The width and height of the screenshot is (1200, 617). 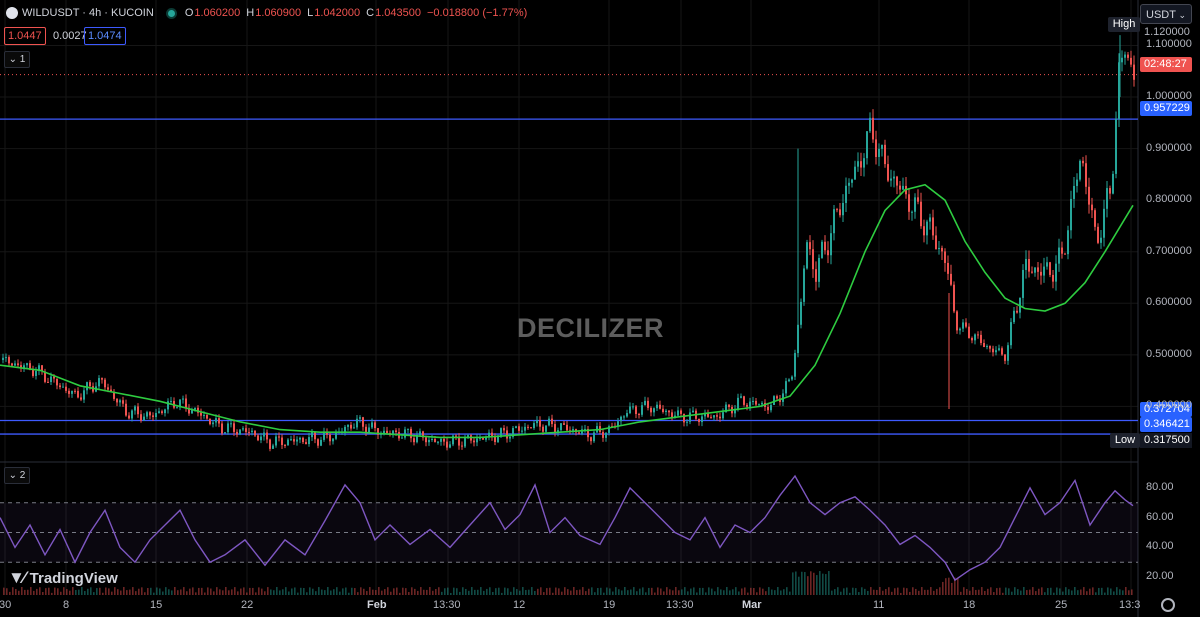 What do you see at coordinates (1160, 546) in the screenshot?
I see `rsi-tick-label: 40.00` at bounding box center [1160, 546].